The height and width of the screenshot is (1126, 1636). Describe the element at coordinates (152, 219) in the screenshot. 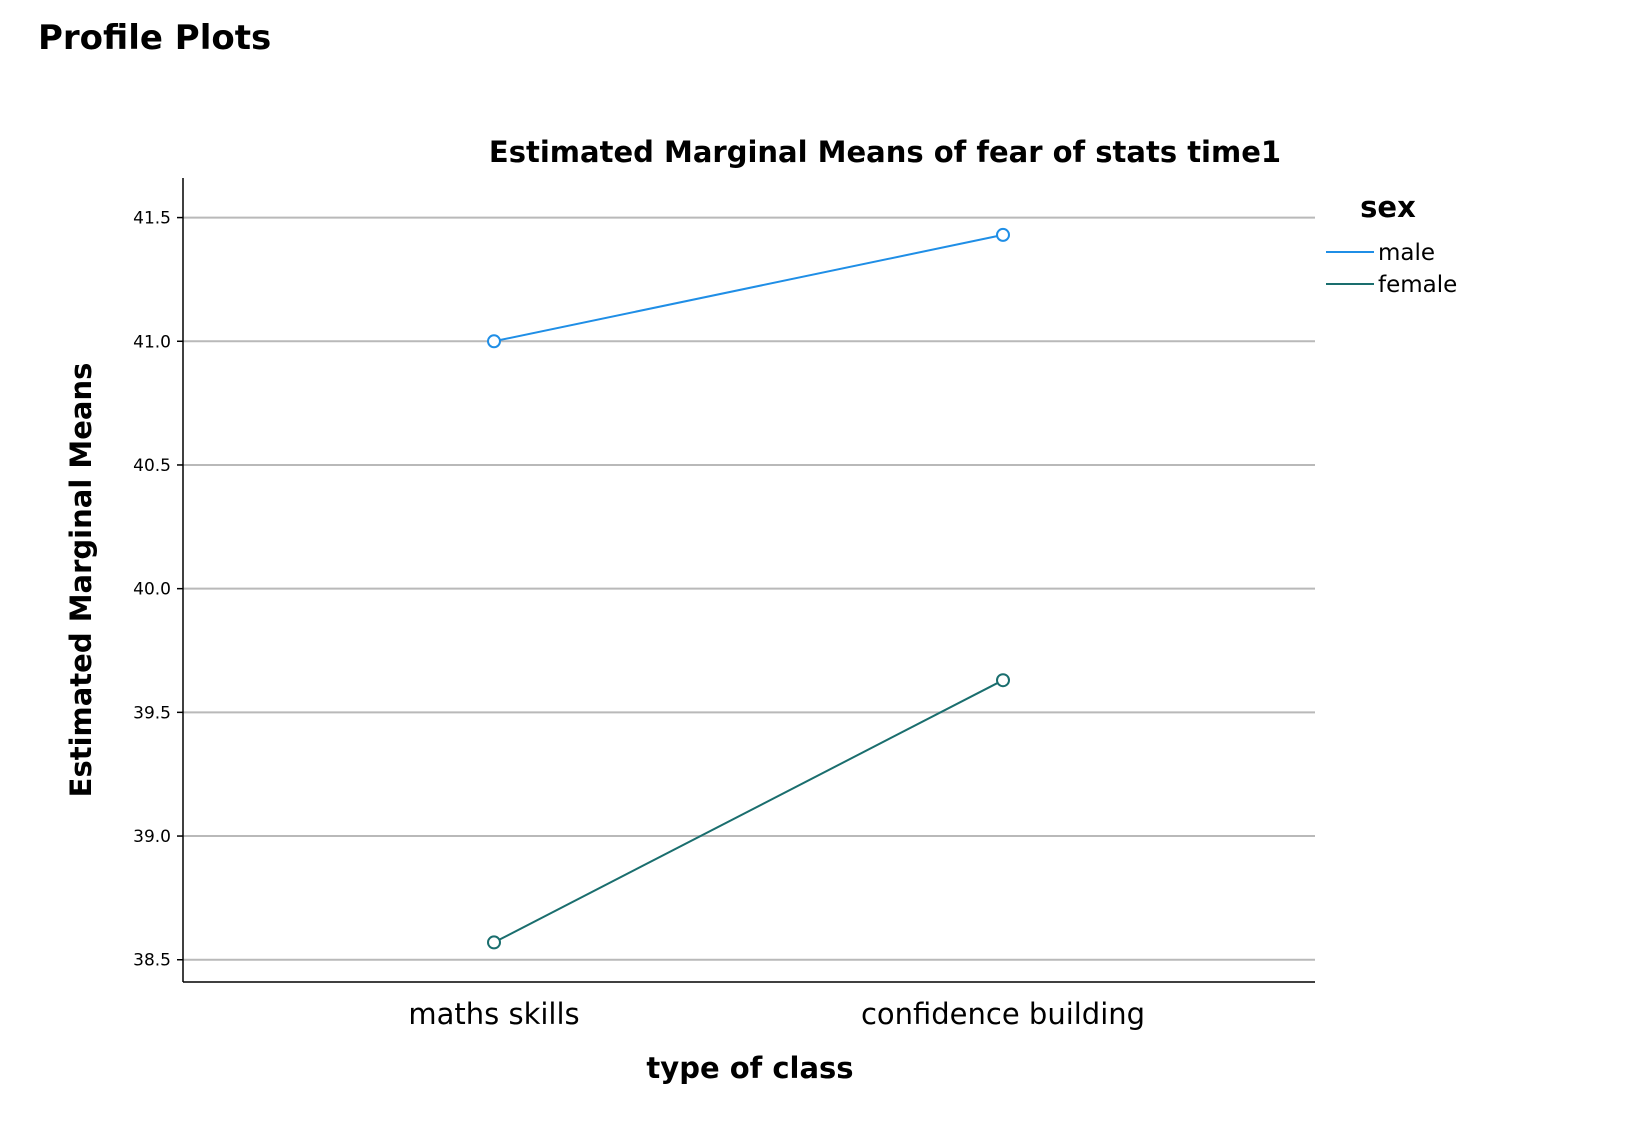

I see `y-tick-label: 41.5` at that location.